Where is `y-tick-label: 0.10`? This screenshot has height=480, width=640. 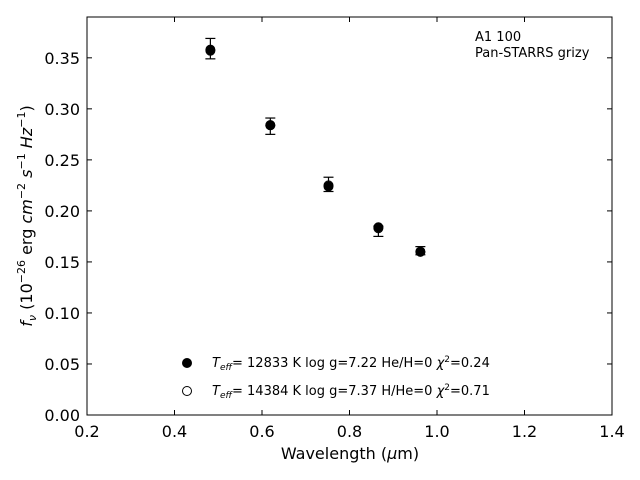
y-tick-label: 0.10 is located at coordinates (62, 313).